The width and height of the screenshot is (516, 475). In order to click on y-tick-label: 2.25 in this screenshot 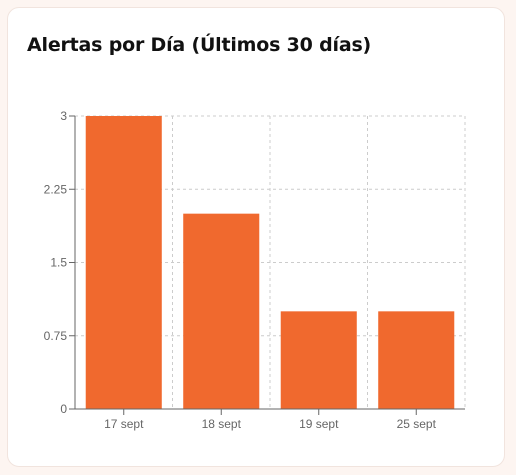, I will do `click(56, 189)`.